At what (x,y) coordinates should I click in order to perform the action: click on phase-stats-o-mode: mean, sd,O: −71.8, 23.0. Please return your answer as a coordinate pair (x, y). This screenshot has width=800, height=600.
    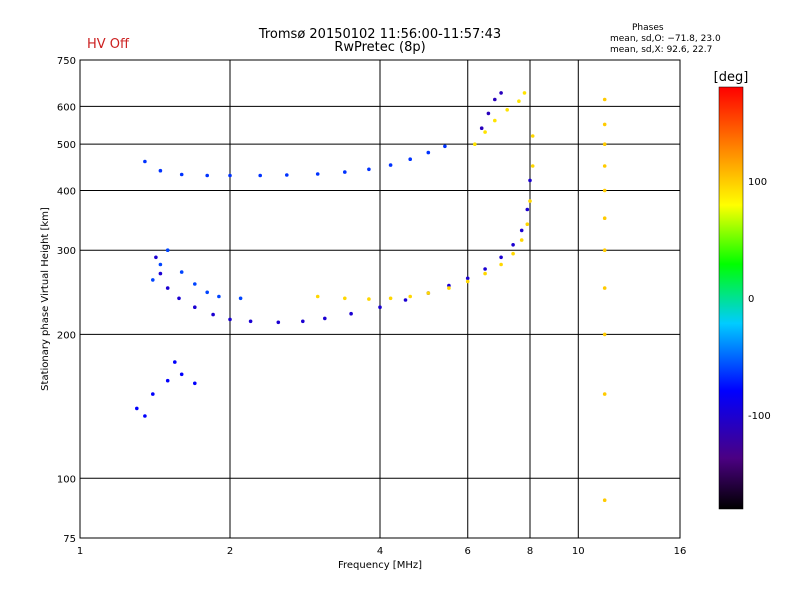
    Looking at the image, I should click on (665, 39).